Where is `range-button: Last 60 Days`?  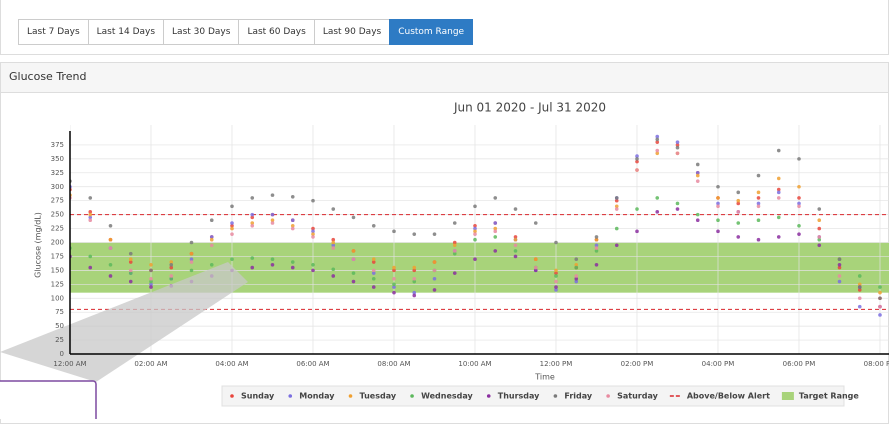 range-button: Last 60 Days is located at coordinates (276, 32).